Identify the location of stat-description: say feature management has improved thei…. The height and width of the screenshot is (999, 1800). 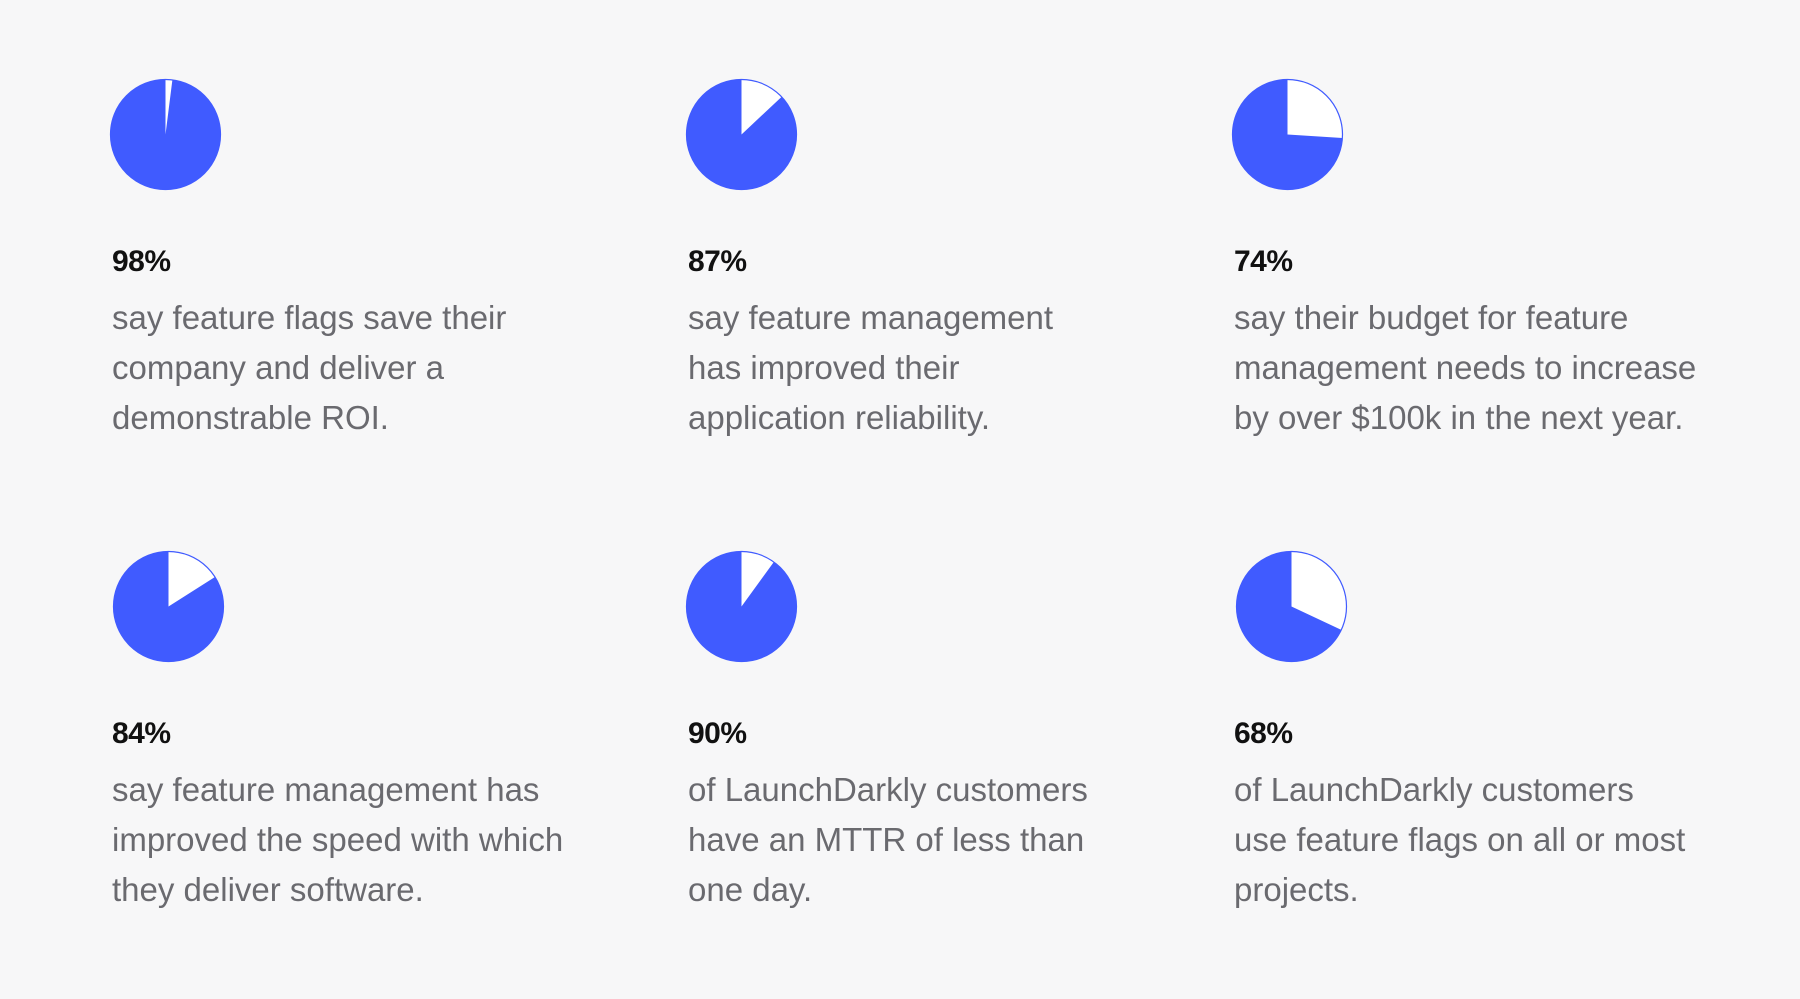
(871, 367).